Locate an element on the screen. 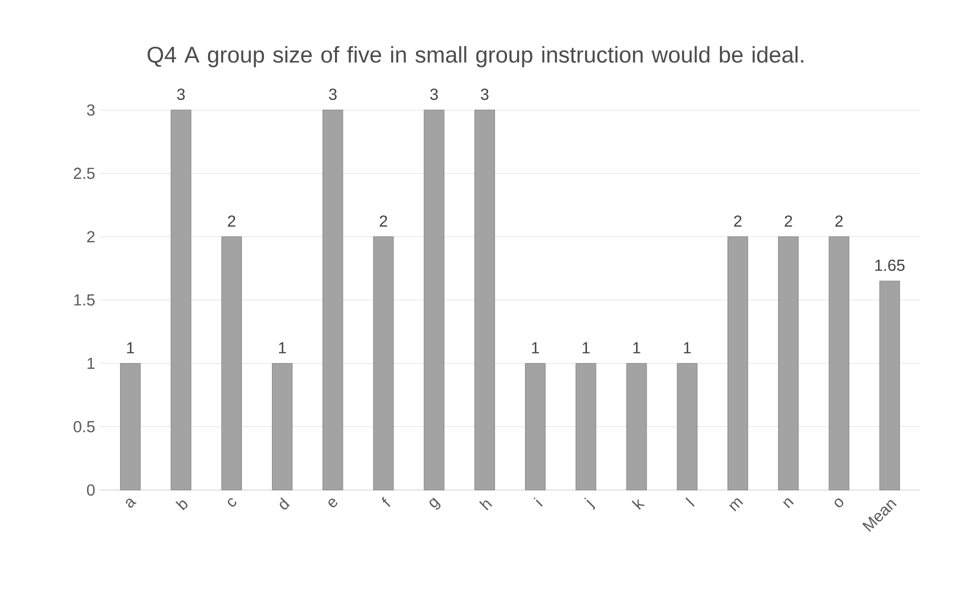 The width and height of the screenshot is (953, 590). x-tick-label: n is located at coordinates (788, 503).